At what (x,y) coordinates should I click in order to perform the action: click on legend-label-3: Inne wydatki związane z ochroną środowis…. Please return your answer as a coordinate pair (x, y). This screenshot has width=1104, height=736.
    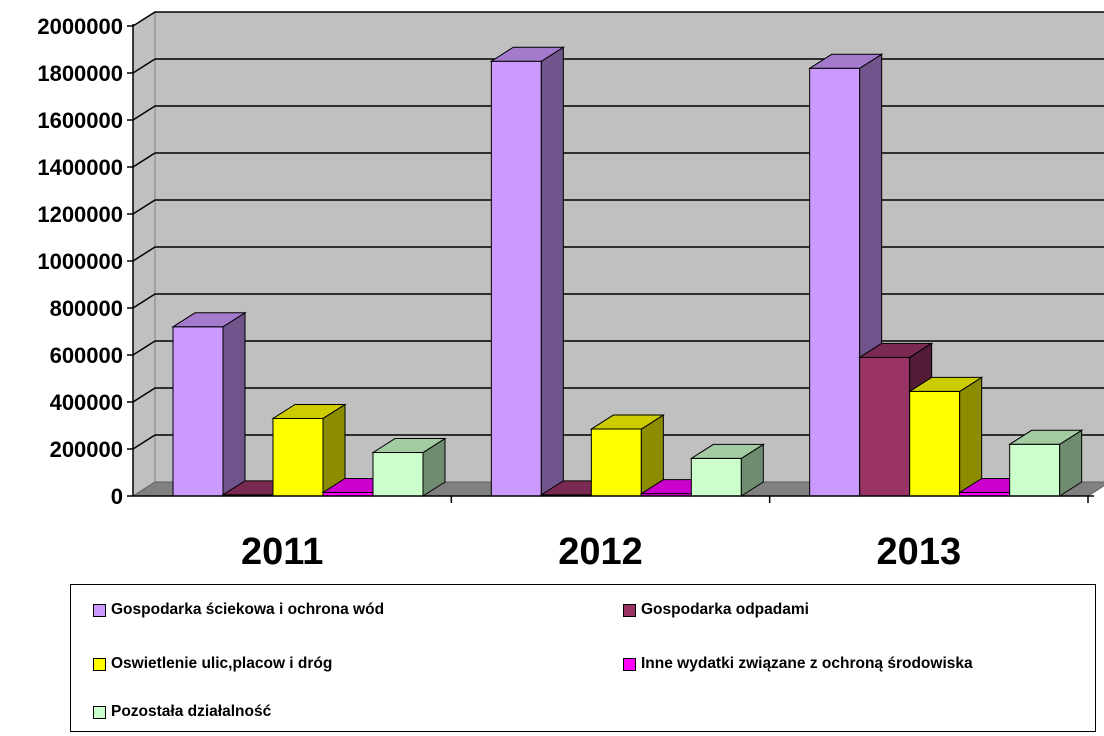
    Looking at the image, I should click on (807, 663).